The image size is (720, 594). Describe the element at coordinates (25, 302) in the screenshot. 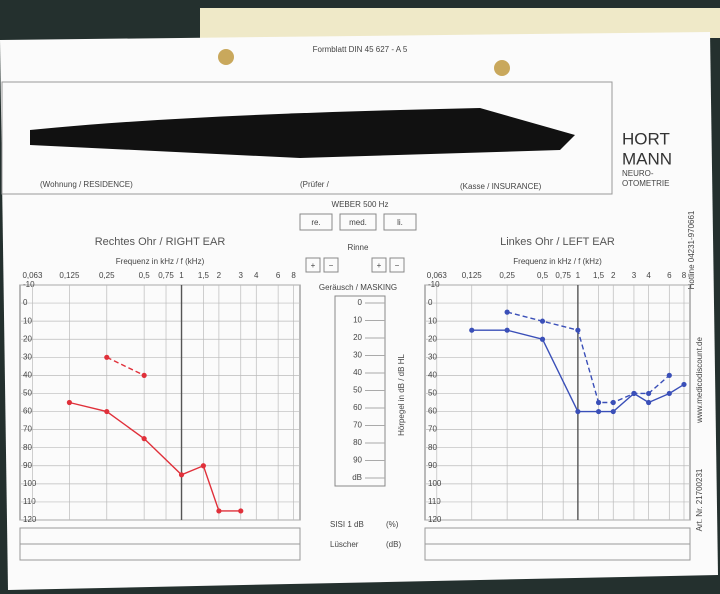

I see `y-tick-label: 0` at that location.